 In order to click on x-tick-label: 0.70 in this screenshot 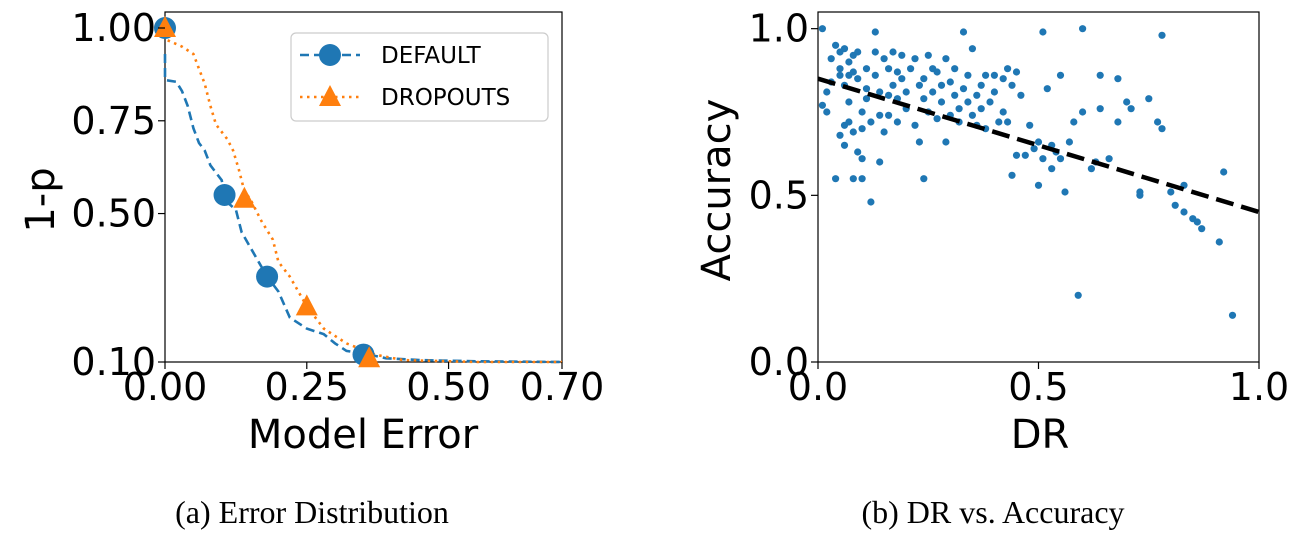, I will do `click(562, 387)`.